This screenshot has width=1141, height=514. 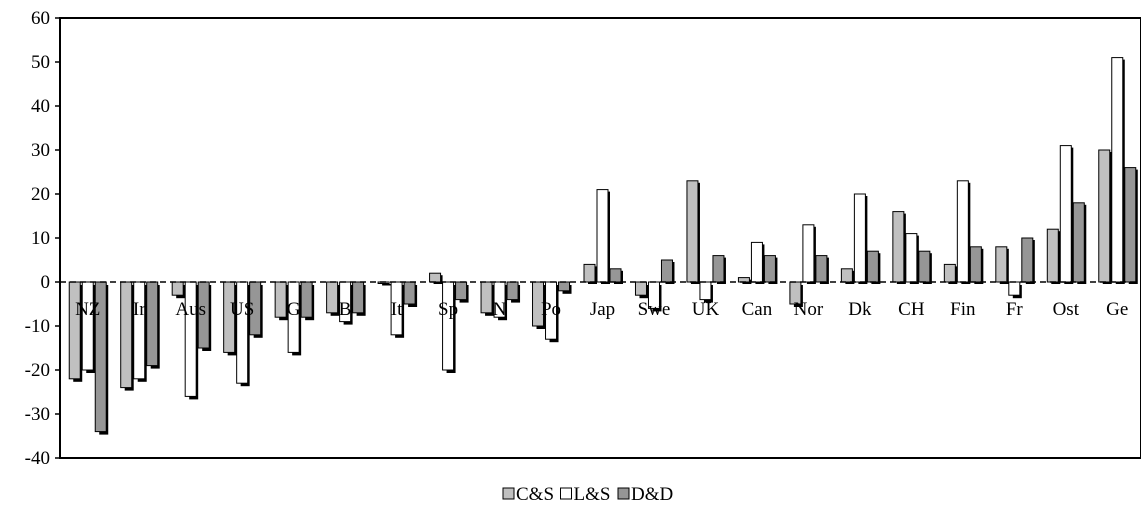 I want to click on y-tick-label: -40, so click(x=37, y=458).